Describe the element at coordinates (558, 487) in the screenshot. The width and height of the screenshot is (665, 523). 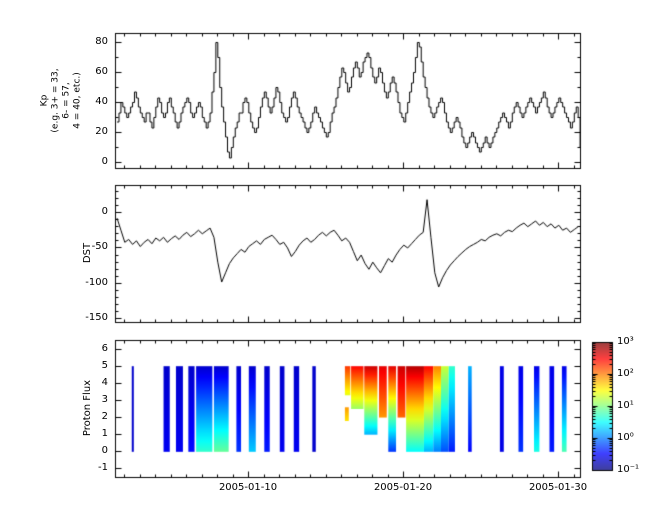
I see `xtick-label-jan30: 2005-01-30` at that location.